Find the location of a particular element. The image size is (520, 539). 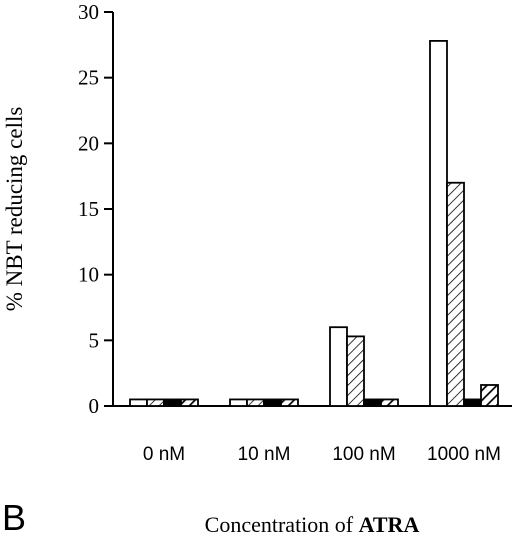

category-label: 100 nM is located at coordinates (363, 454).